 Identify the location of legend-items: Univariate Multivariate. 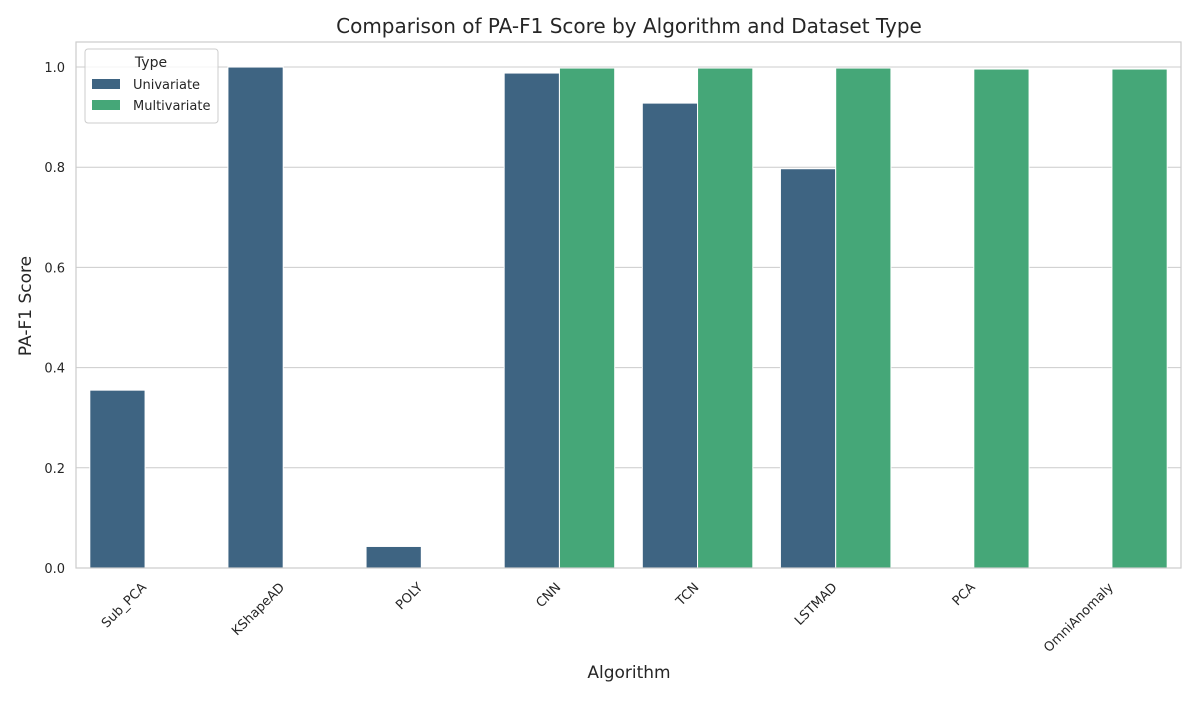
(151, 96).